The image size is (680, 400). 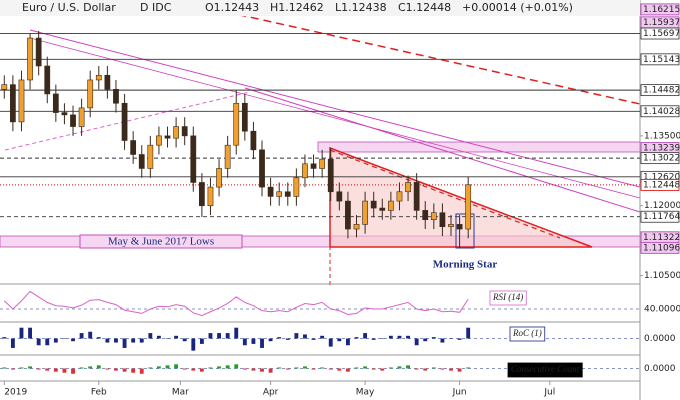 What do you see at coordinates (661, 112) in the screenshot?
I see `level-label: 1.14028` at bounding box center [661, 112].